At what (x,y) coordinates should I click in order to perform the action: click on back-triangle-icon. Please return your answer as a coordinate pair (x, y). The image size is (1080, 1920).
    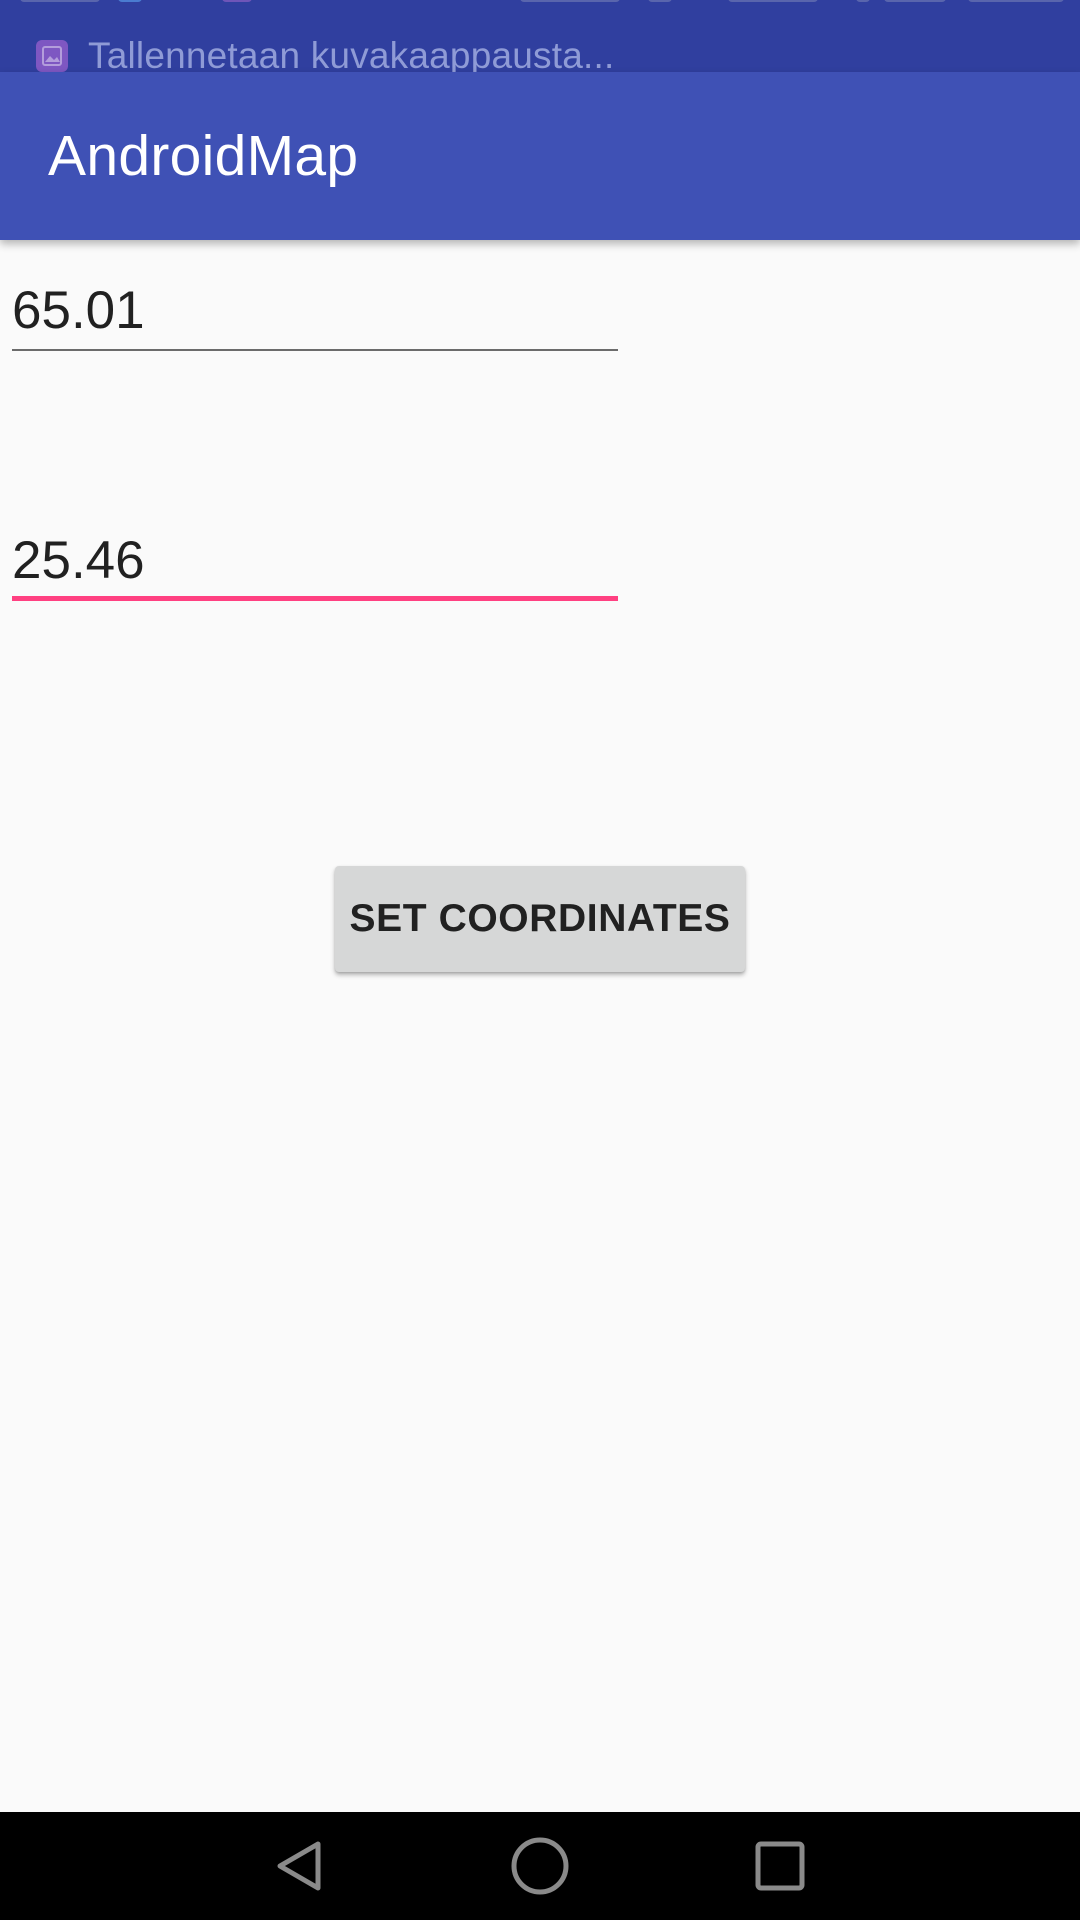
    Looking at the image, I should click on (299, 1866).